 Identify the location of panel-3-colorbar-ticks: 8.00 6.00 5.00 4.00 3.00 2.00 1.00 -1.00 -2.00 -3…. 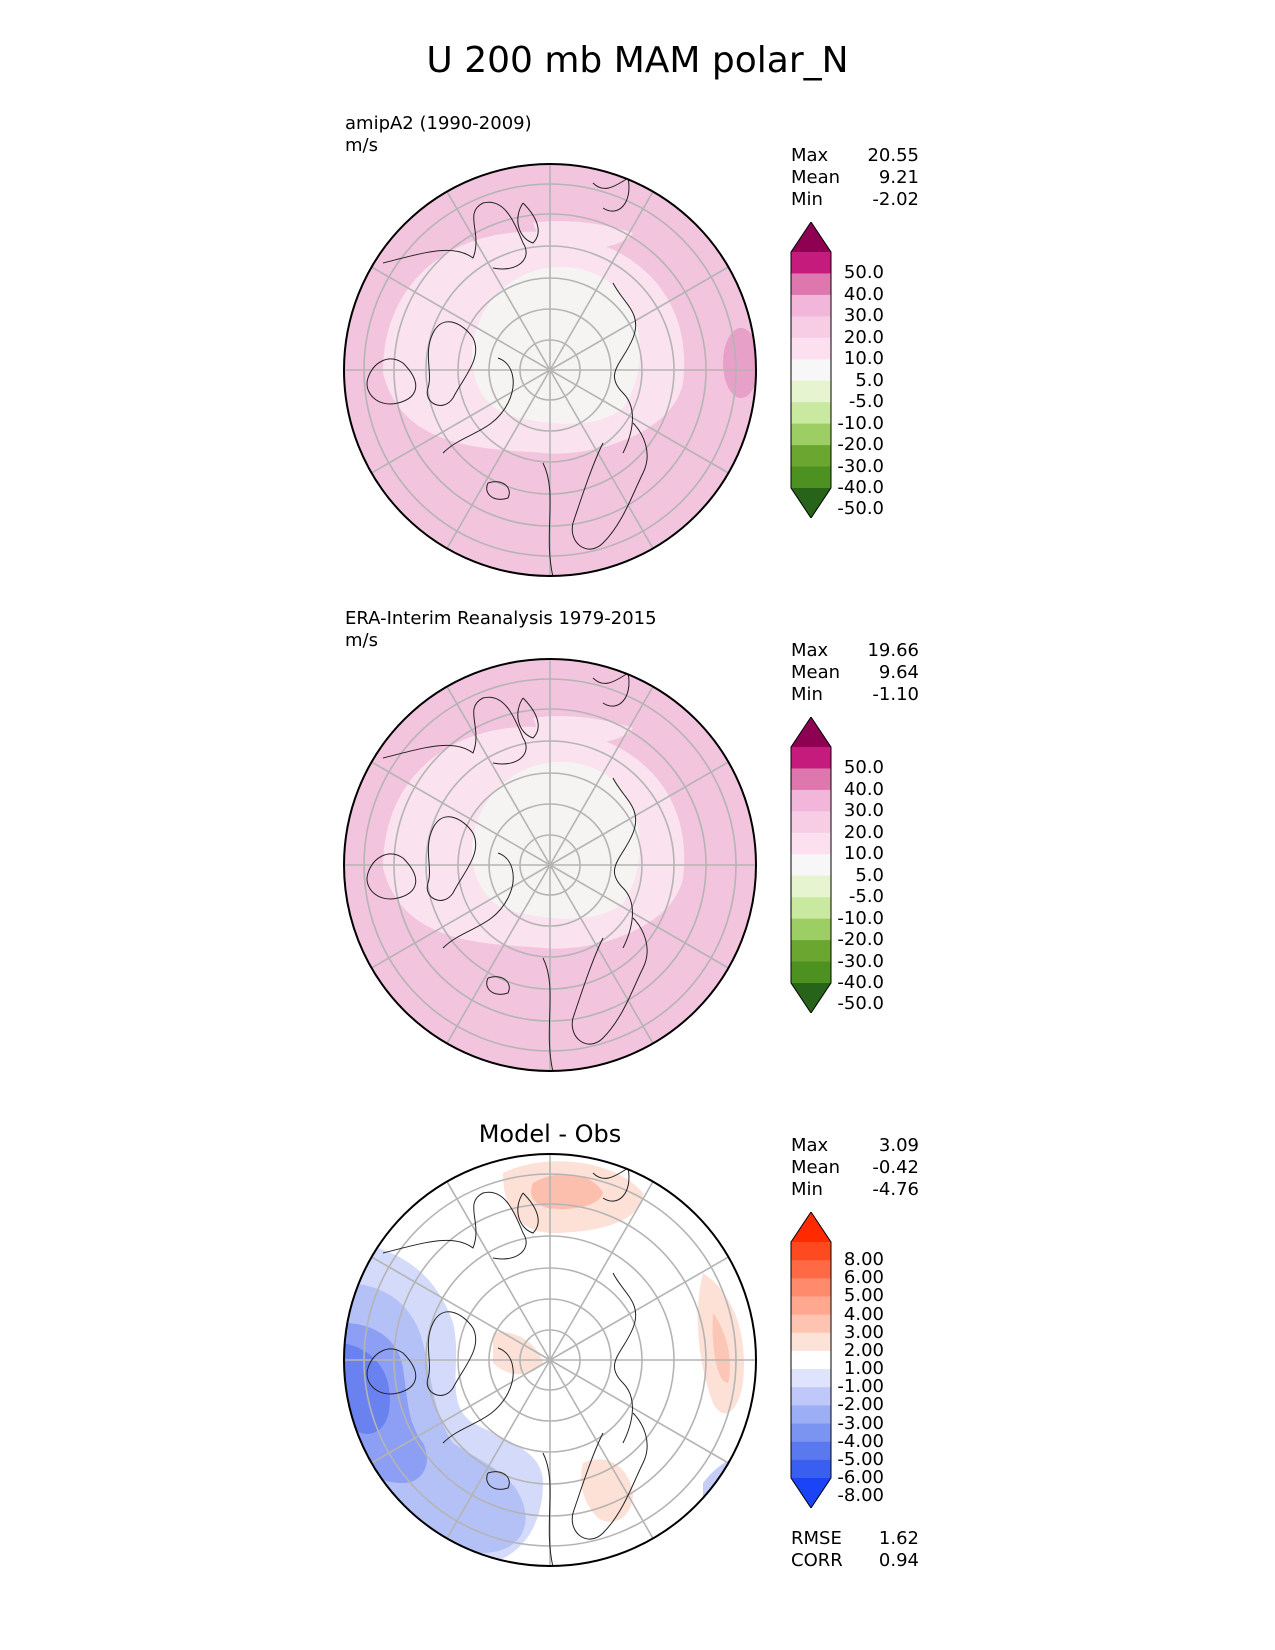
(856, 1360).